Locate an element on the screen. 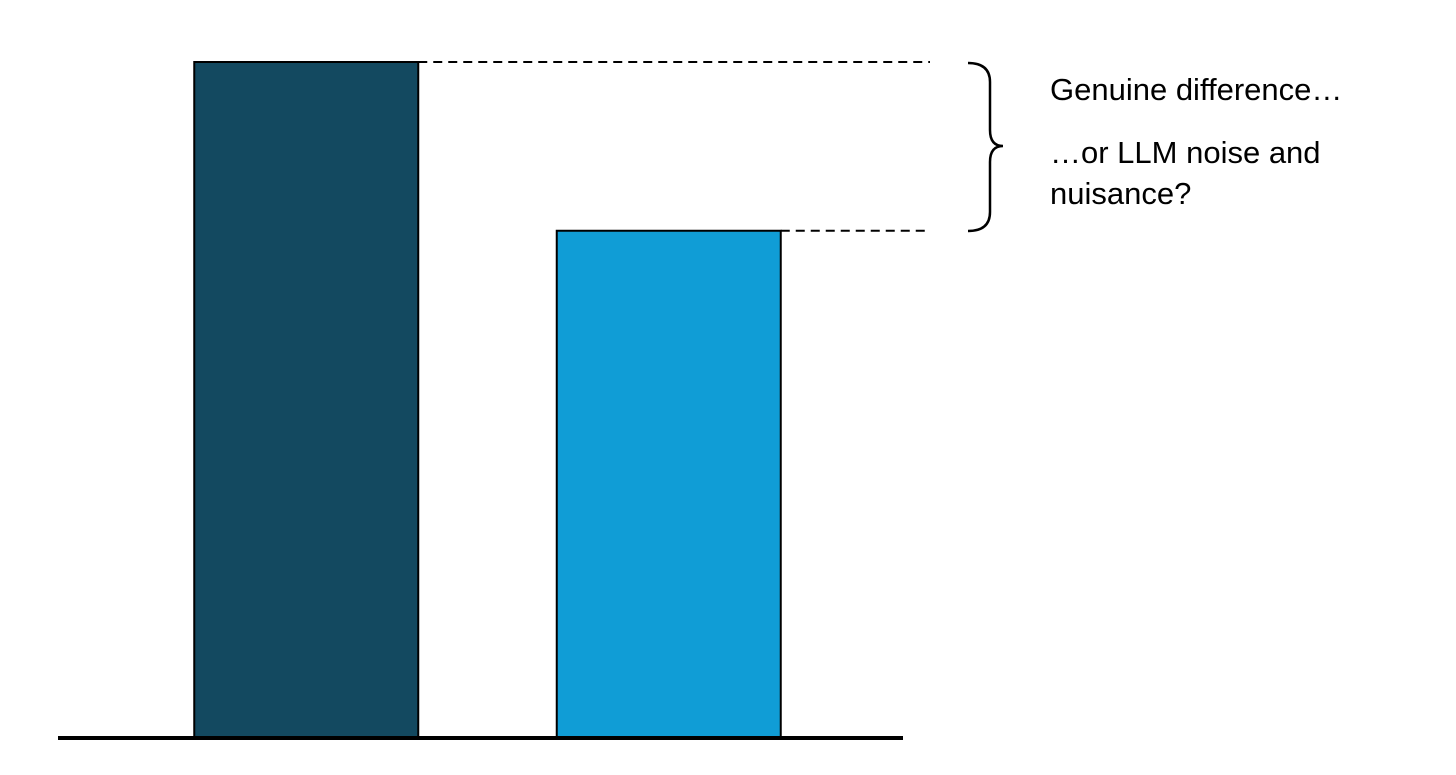  brace is located at coordinates (985, 147).